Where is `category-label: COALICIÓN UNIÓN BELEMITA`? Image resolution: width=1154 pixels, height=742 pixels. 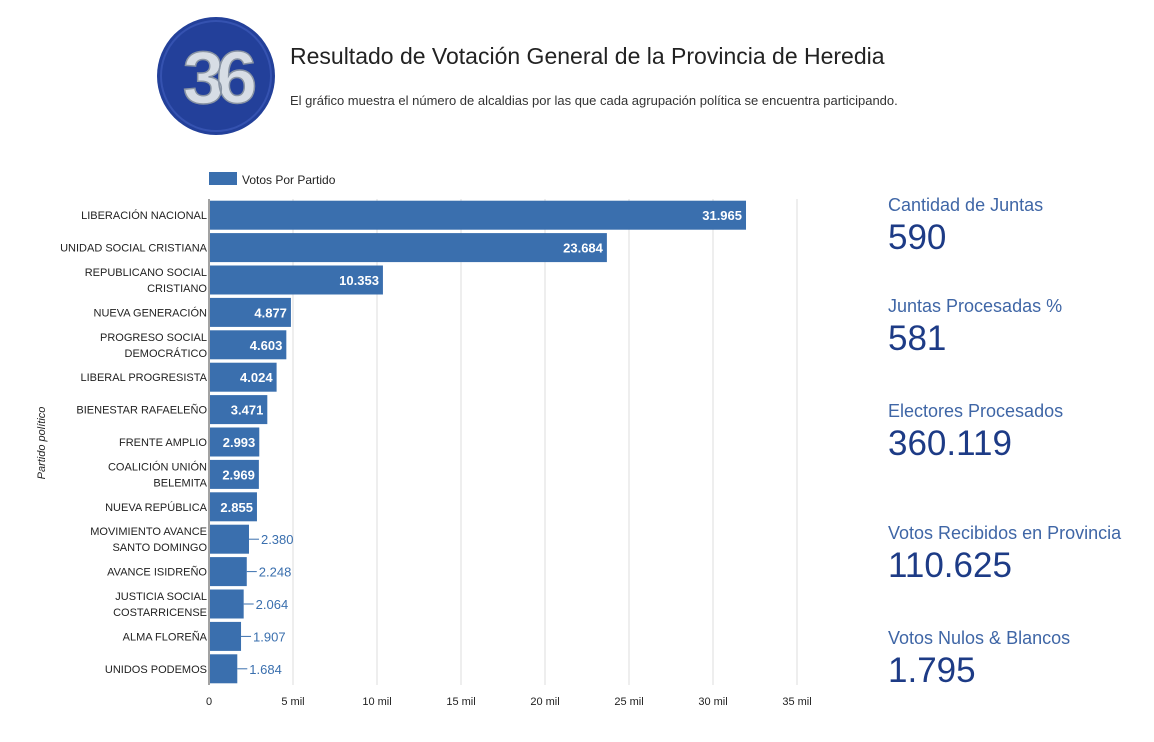
category-label: COALICIÓN UNIÓN BELEMITA is located at coordinates (158, 474).